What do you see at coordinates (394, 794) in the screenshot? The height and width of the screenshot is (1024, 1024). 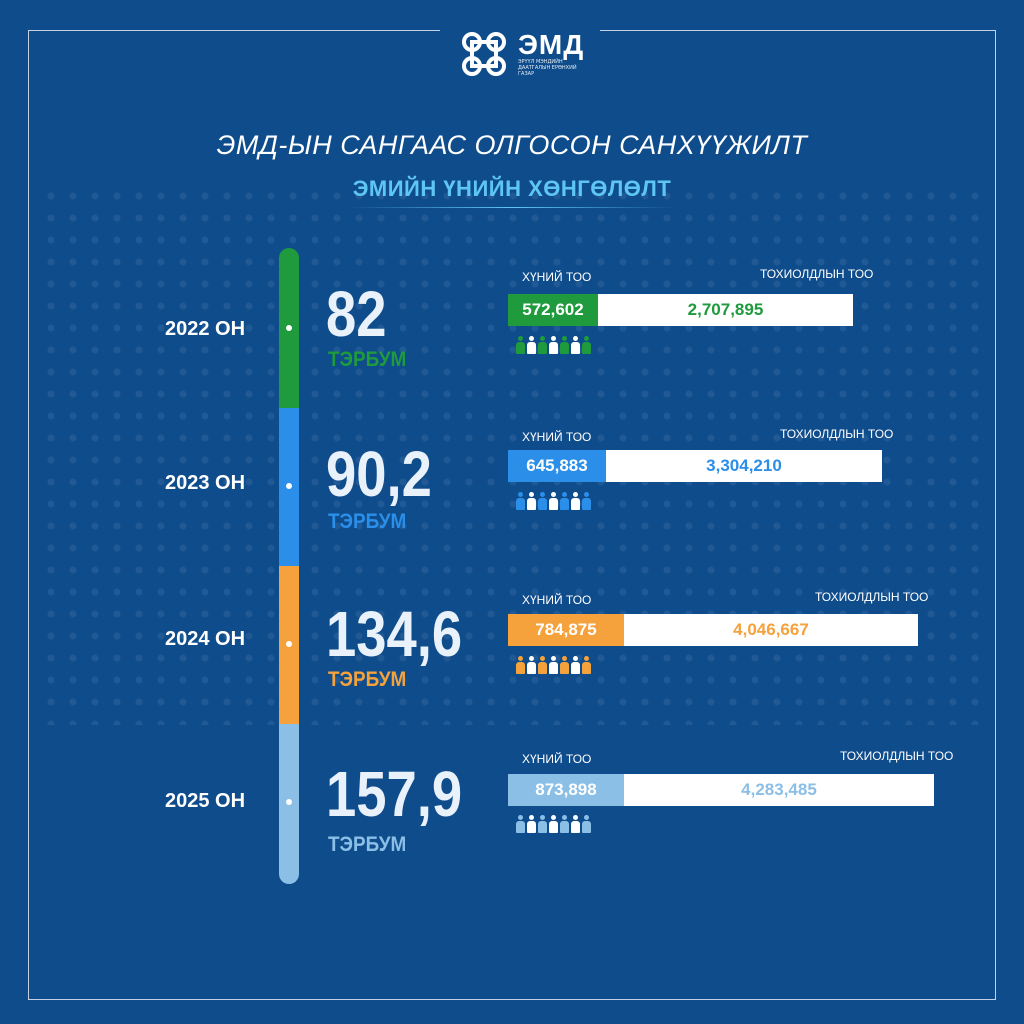 I see `amount-value: 157,9` at bounding box center [394, 794].